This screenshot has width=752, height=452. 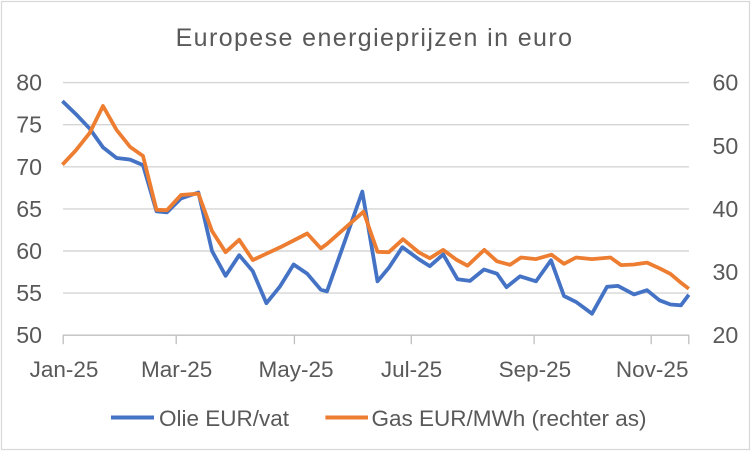 What do you see at coordinates (652, 369) in the screenshot?
I see `svg-text: Nov-25` at bounding box center [652, 369].